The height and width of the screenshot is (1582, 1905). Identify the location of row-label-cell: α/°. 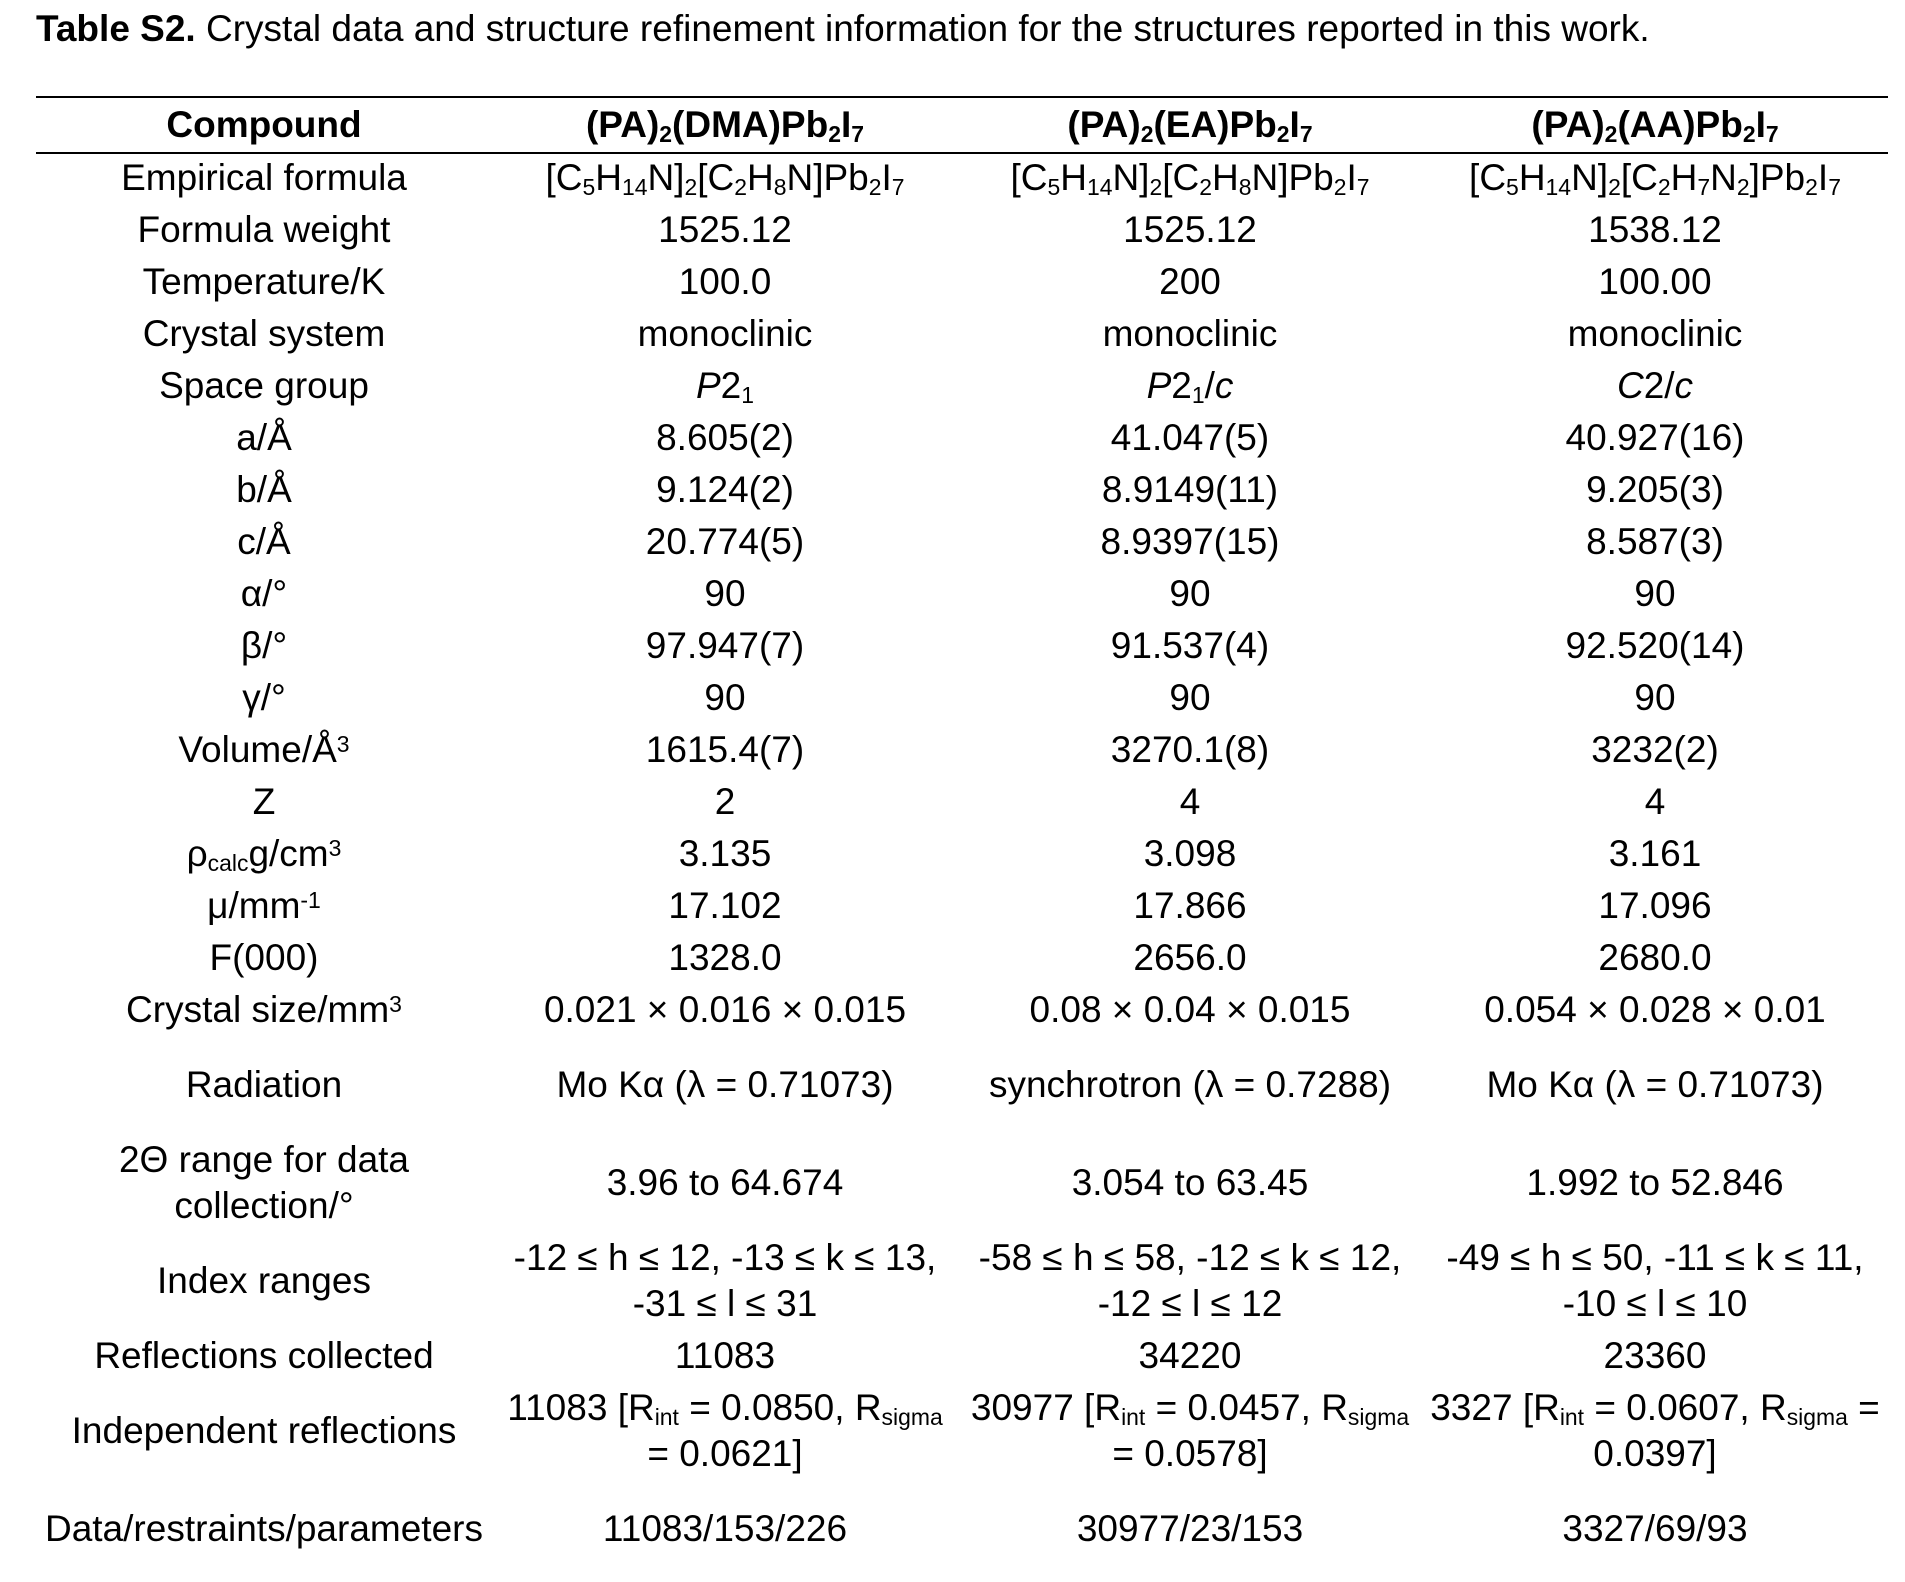
(264, 593).